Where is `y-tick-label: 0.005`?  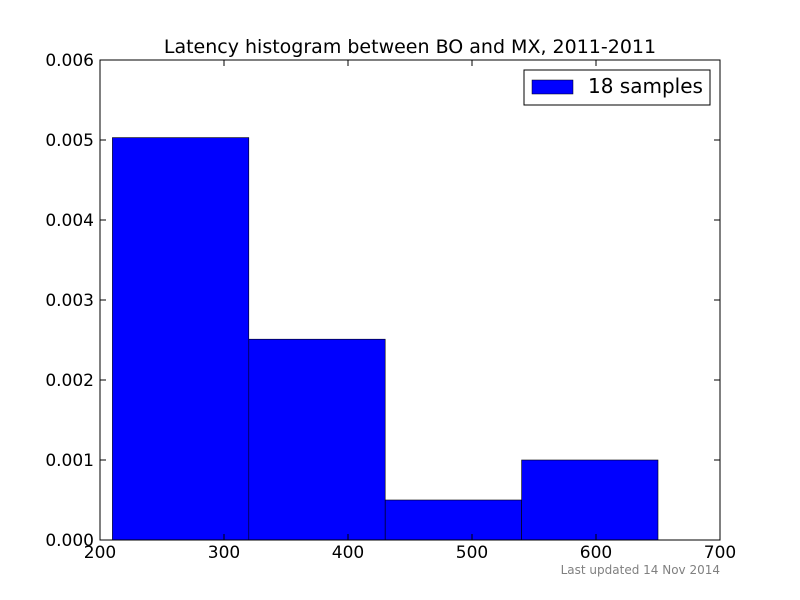 y-tick-label: 0.005 is located at coordinates (69, 141).